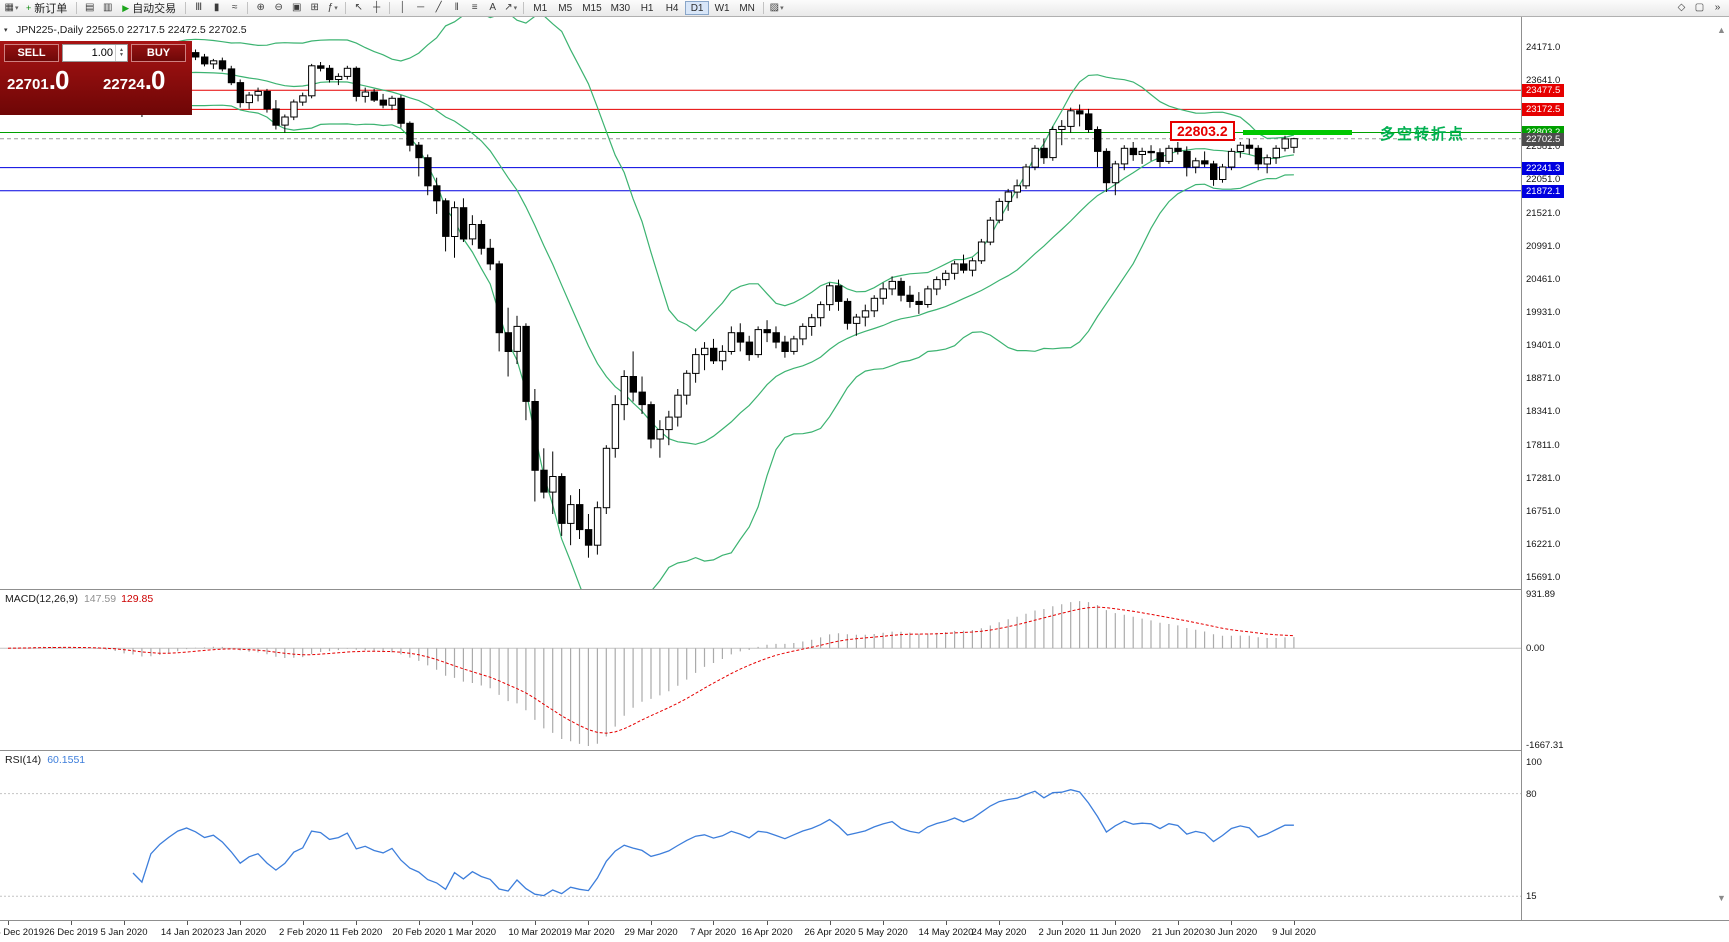 The width and height of the screenshot is (1729, 942). What do you see at coordinates (620, 8) in the screenshot?
I see `timeframe-m30-button: M30` at bounding box center [620, 8].